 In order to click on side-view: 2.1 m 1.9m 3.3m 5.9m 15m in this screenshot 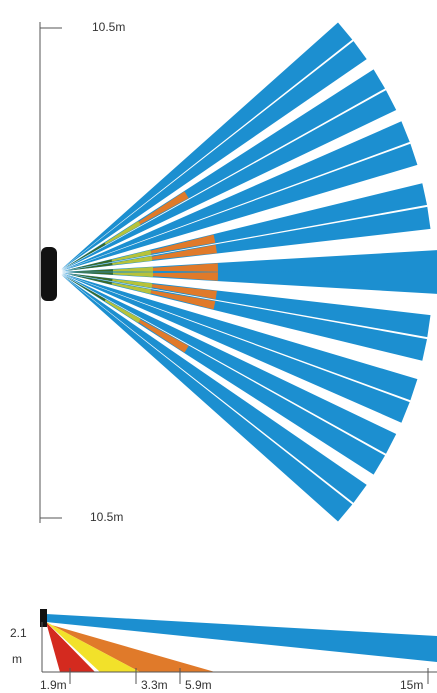, I will do `click(223, 650)`.